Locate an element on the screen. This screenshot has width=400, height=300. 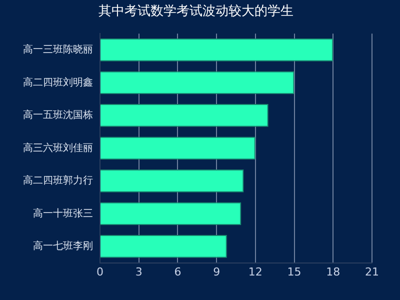
x-tick-label: 9 is located at coordinates (216, 271).